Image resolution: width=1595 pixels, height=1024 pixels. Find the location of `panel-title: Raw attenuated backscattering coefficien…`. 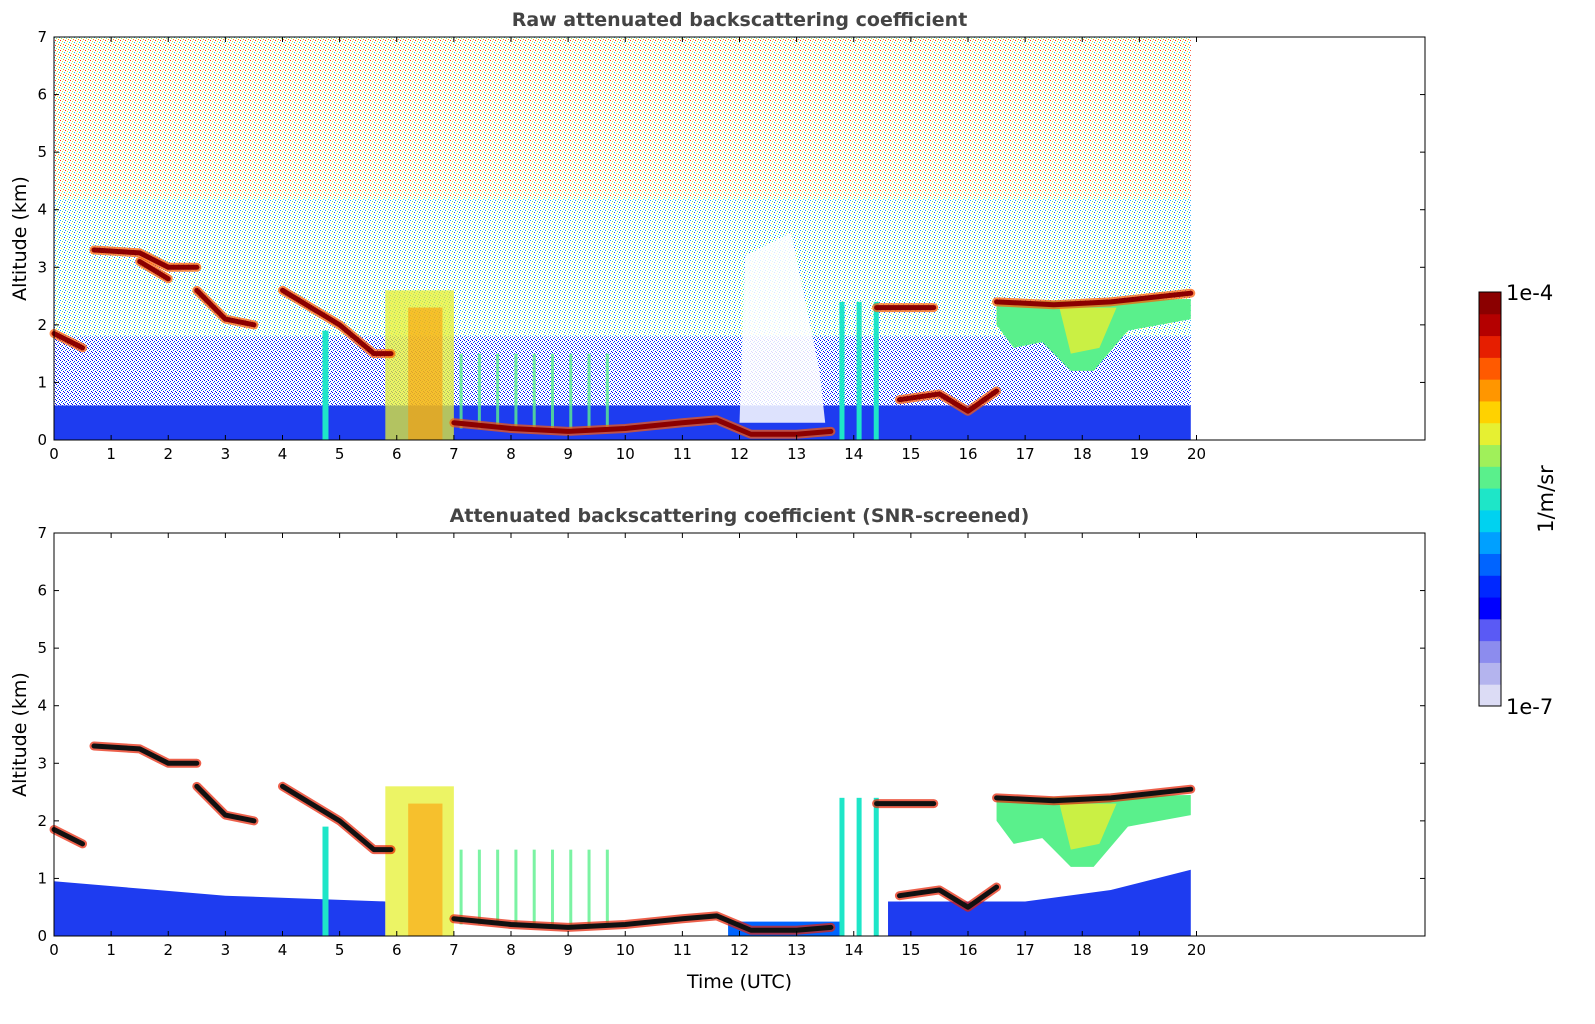

panel-title: Raw attenuated backscattering coefficien… is located at coordinates (740, 20).